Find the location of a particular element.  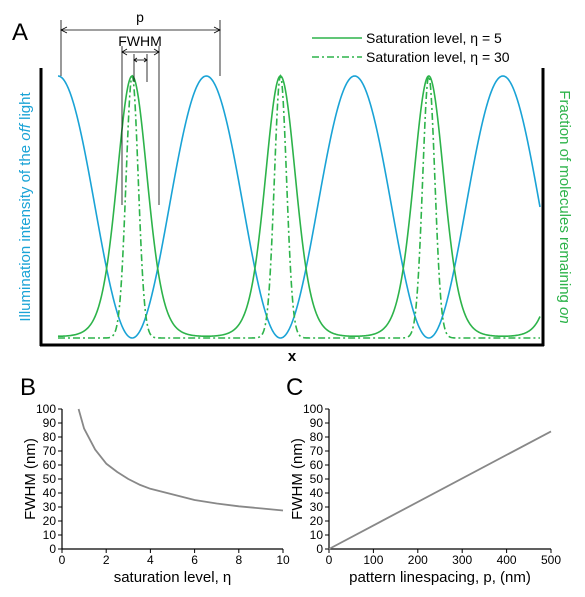

panel-b-y-tick-label: 70 is located at coordinates (50, 451).